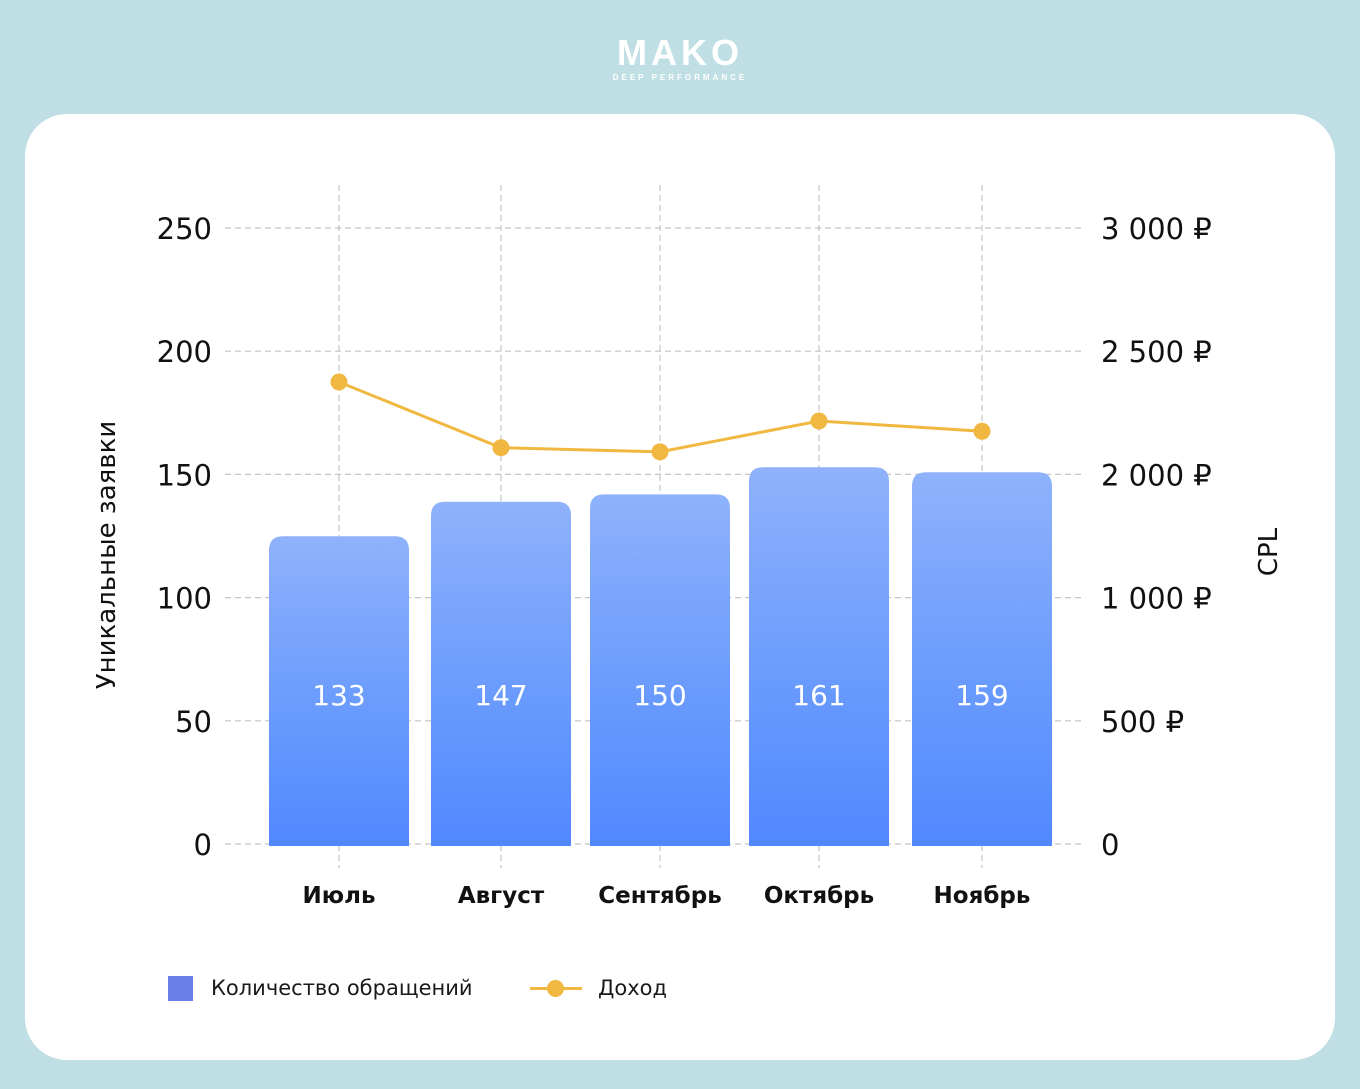  I want to click on y-tick-label: 250, so click(184, 229).